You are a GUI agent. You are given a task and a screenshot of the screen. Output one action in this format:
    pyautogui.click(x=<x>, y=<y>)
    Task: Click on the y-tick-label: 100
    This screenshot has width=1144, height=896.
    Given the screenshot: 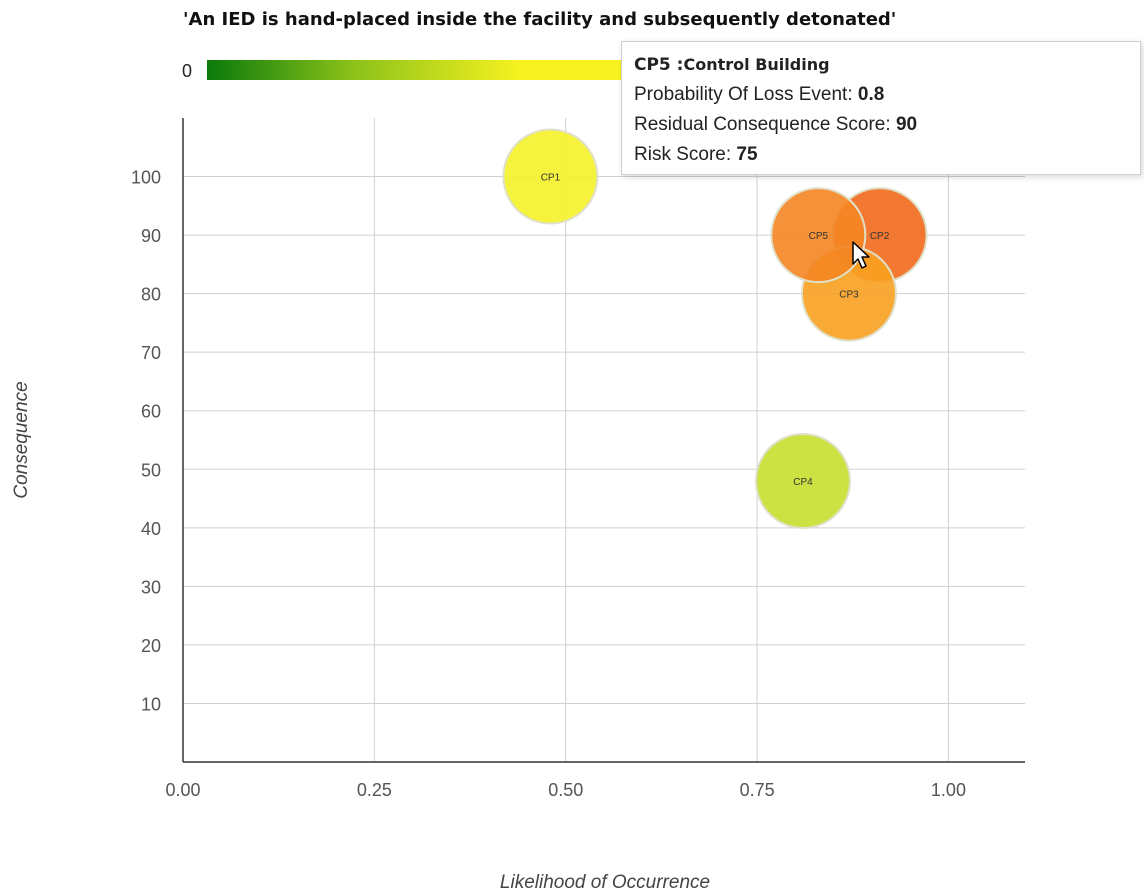 What is the action you would take?
    pyautogui.click(x=146, y=178)
    